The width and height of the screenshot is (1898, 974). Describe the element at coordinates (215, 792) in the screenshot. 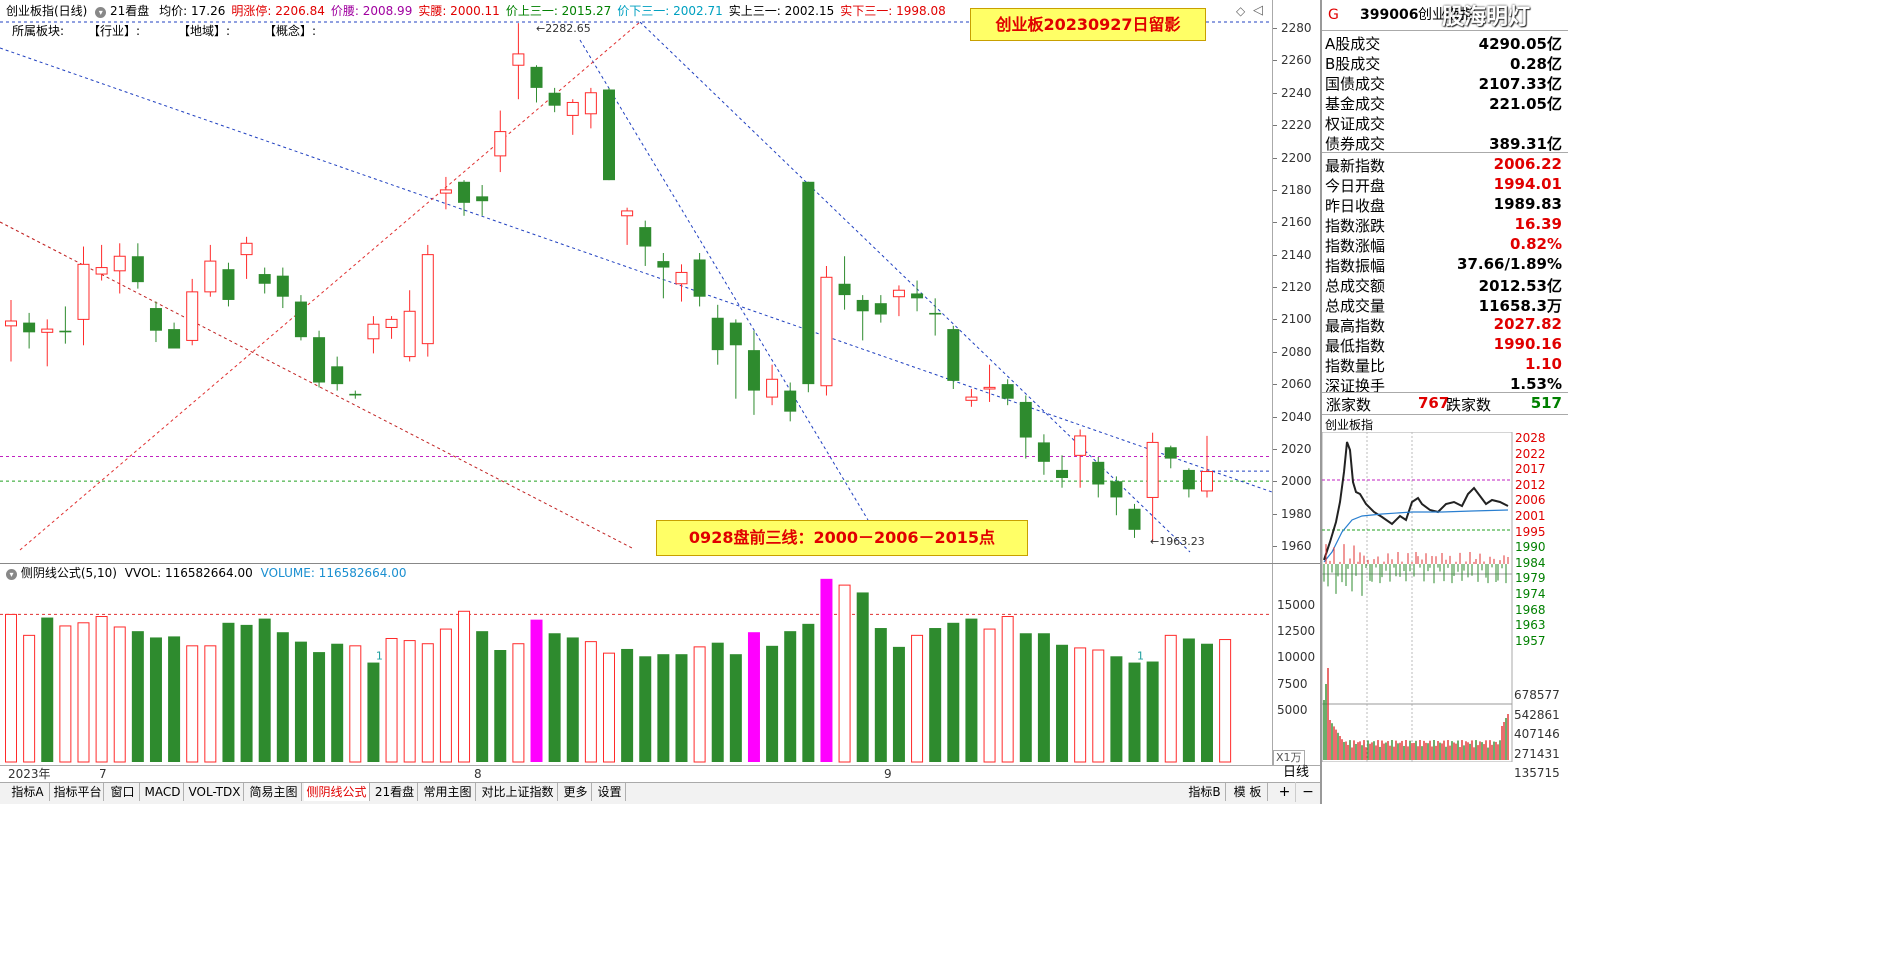

I see `tab-4: VOL-TDX` at that location.